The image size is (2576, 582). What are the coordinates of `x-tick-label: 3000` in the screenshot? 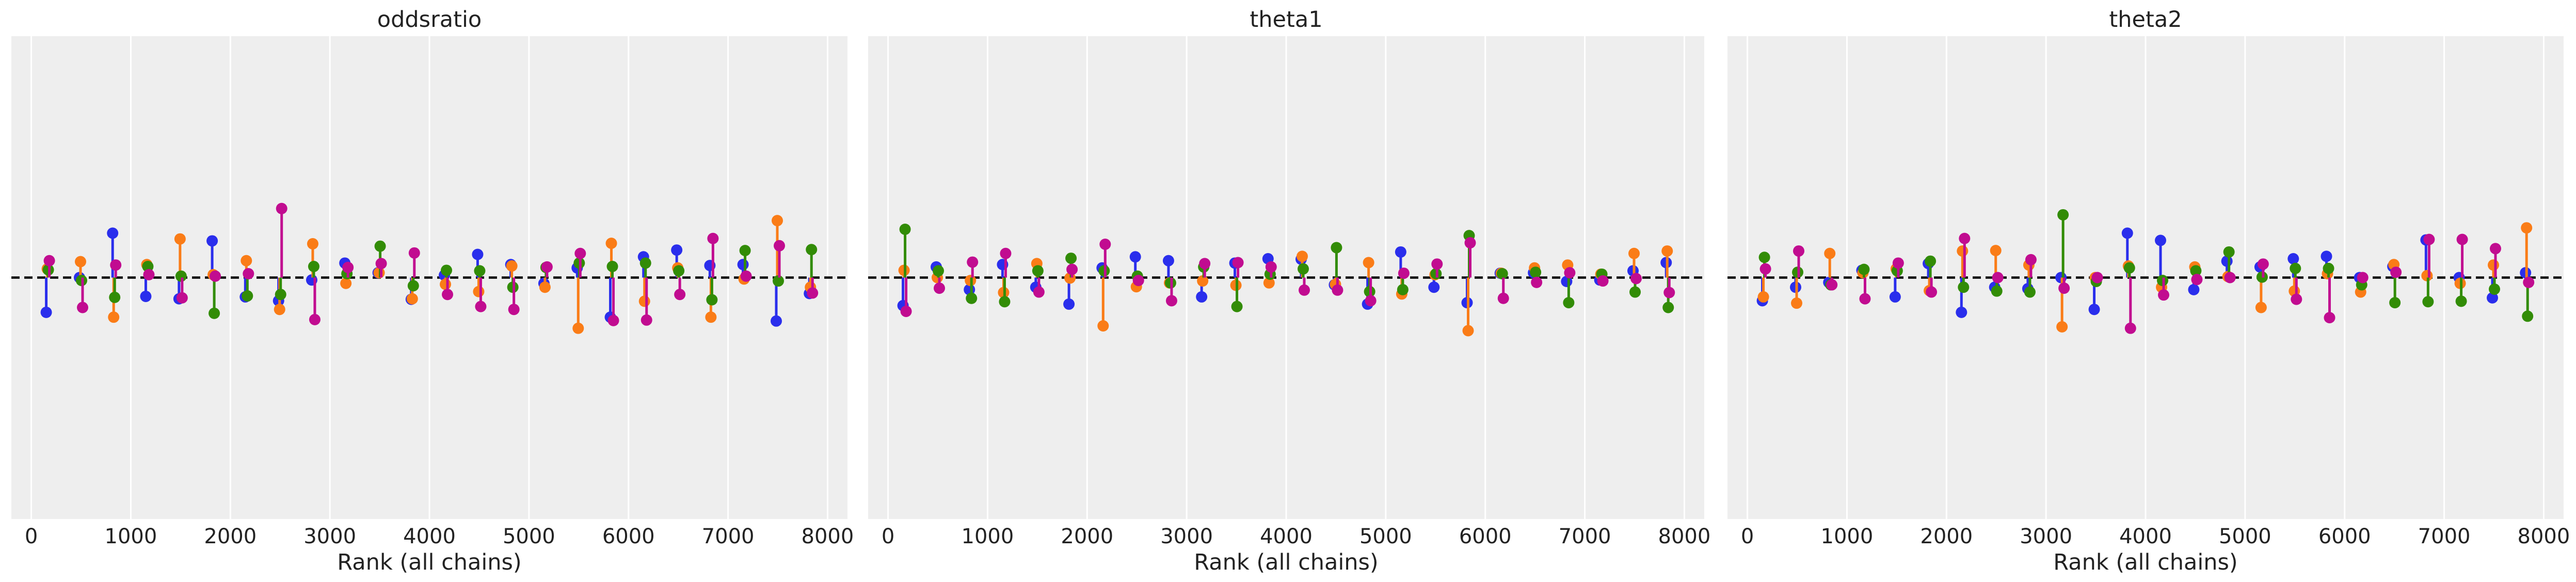 It's located at (329, 536).